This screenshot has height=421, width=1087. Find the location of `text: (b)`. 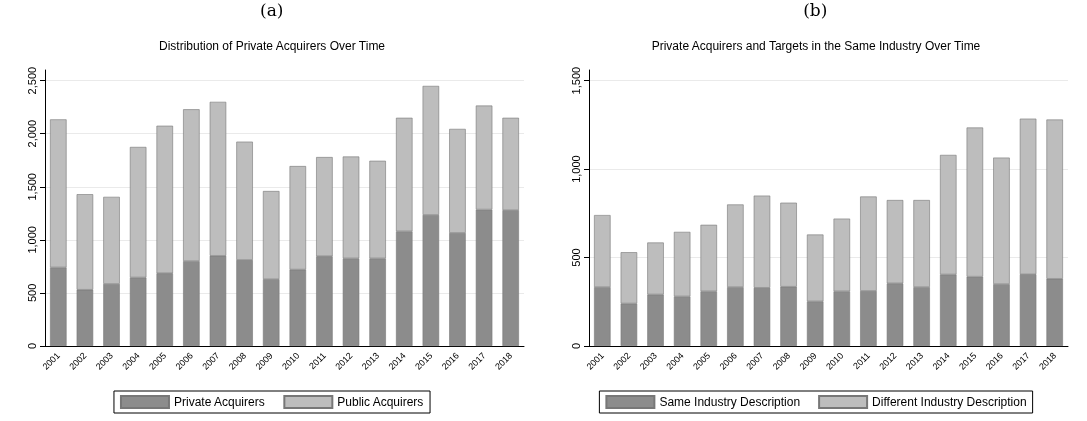

text: (b) is located at coordinates (815, 10).